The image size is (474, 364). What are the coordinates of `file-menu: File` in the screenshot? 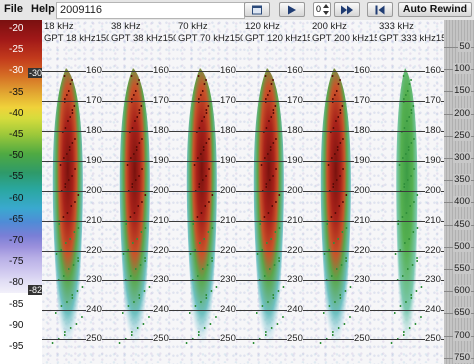 It's located at (13, 9).